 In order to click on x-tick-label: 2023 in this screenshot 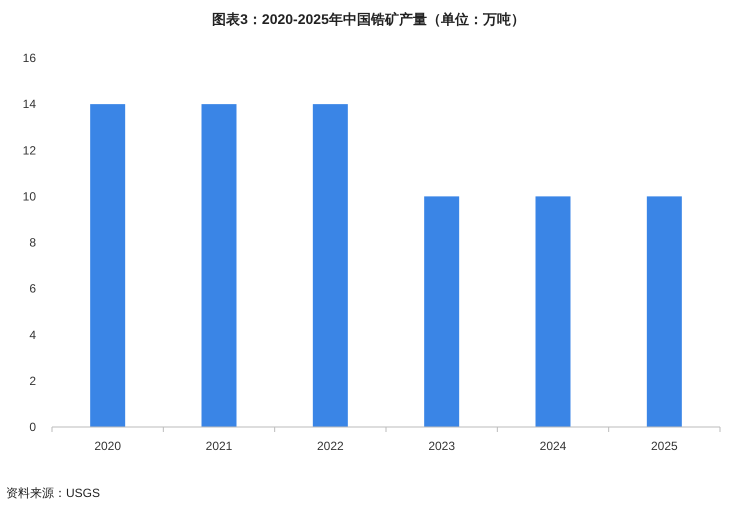, I will do `click(442, 446)`.